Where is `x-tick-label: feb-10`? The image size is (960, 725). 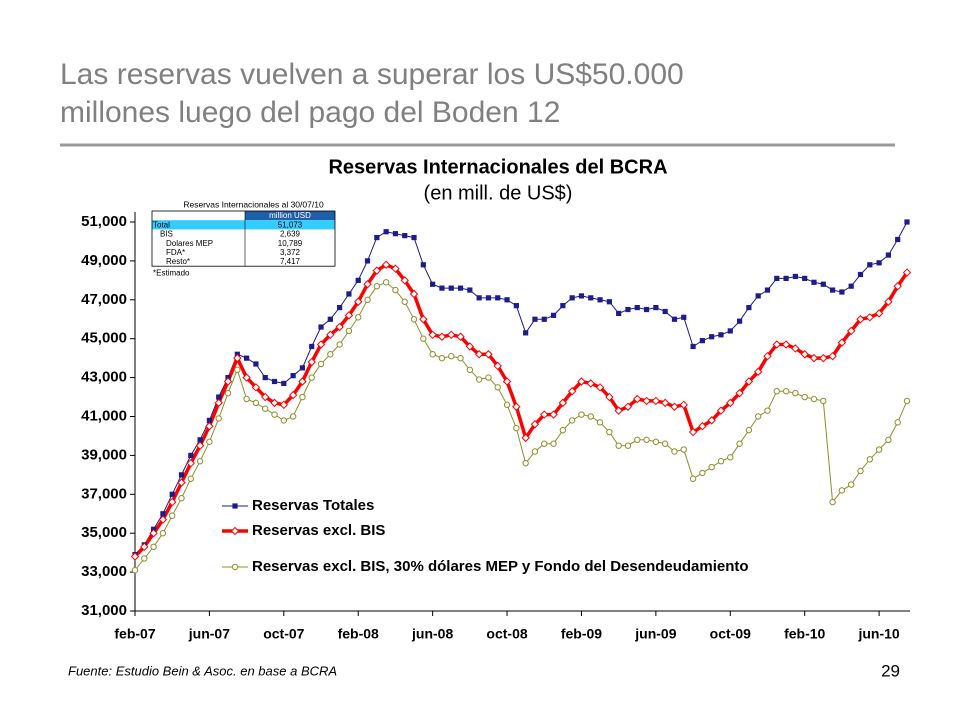 x-tick-label: feb-10 is located at coordinates (804, 634).